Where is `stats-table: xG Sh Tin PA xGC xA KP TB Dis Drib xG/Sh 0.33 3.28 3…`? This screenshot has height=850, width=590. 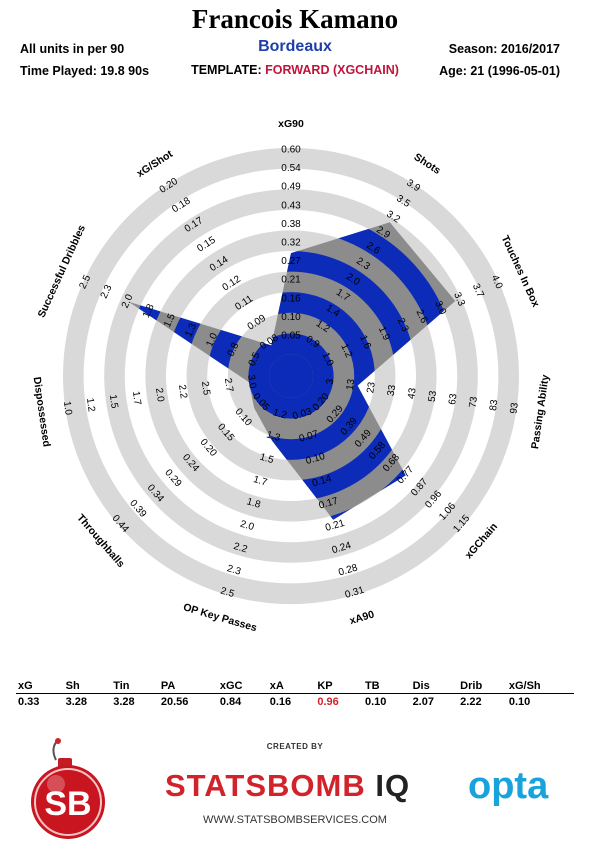 stats-table: xG Sh Tin PA xGC xA KP TB Dis Drib xG/Sh 0.33 3.28 3… is located at coordinates (295, 694).